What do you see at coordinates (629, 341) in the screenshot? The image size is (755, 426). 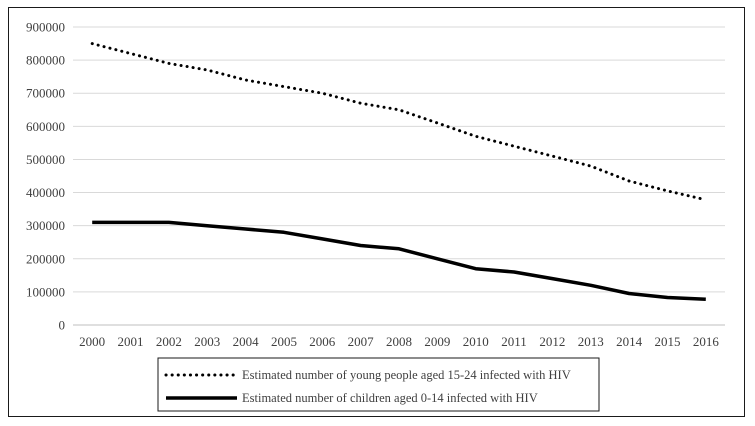 I see `x-tick-label: 2014` at bounding box center [629, 341].